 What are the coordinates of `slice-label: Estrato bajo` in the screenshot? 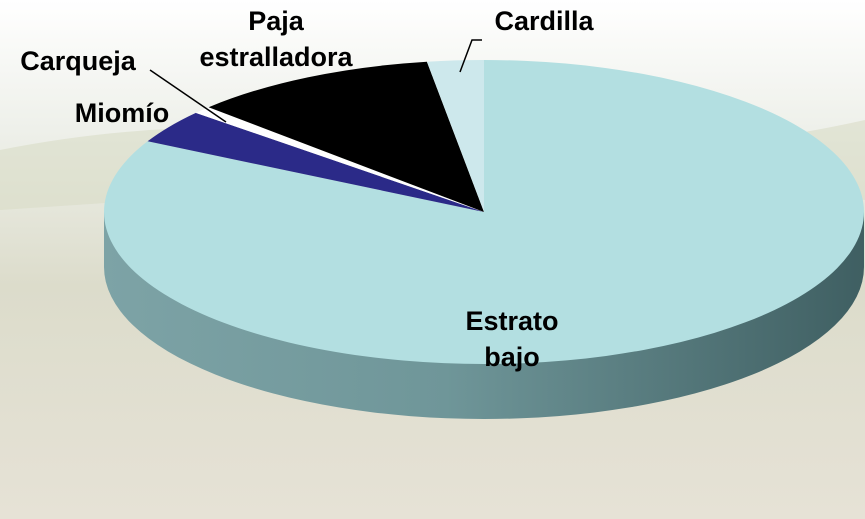 It's located at (511, 339).